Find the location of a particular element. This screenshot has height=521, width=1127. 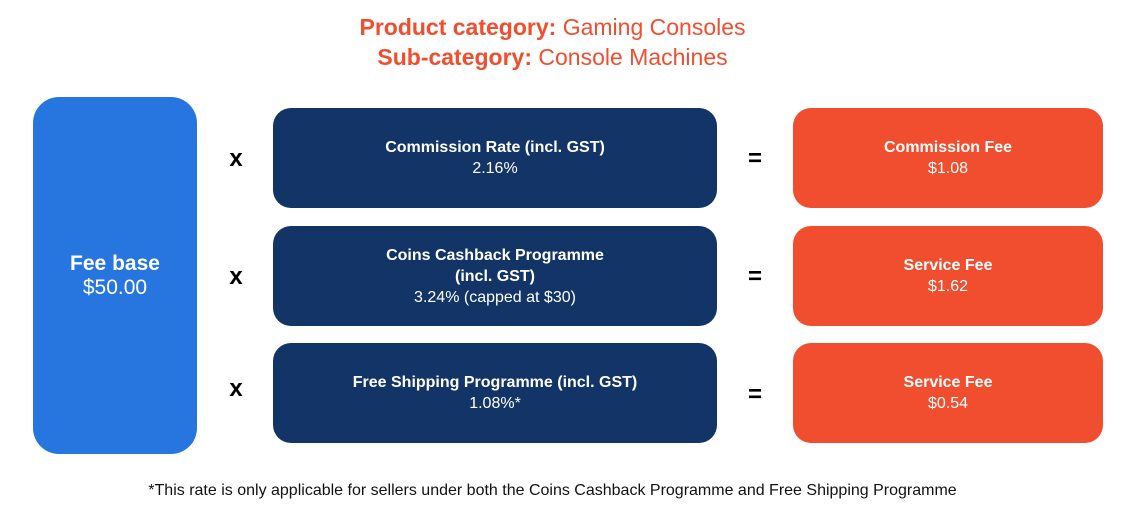

commission-fee-box: Commission Fee $1.08 is located at coordinates (948, 158).